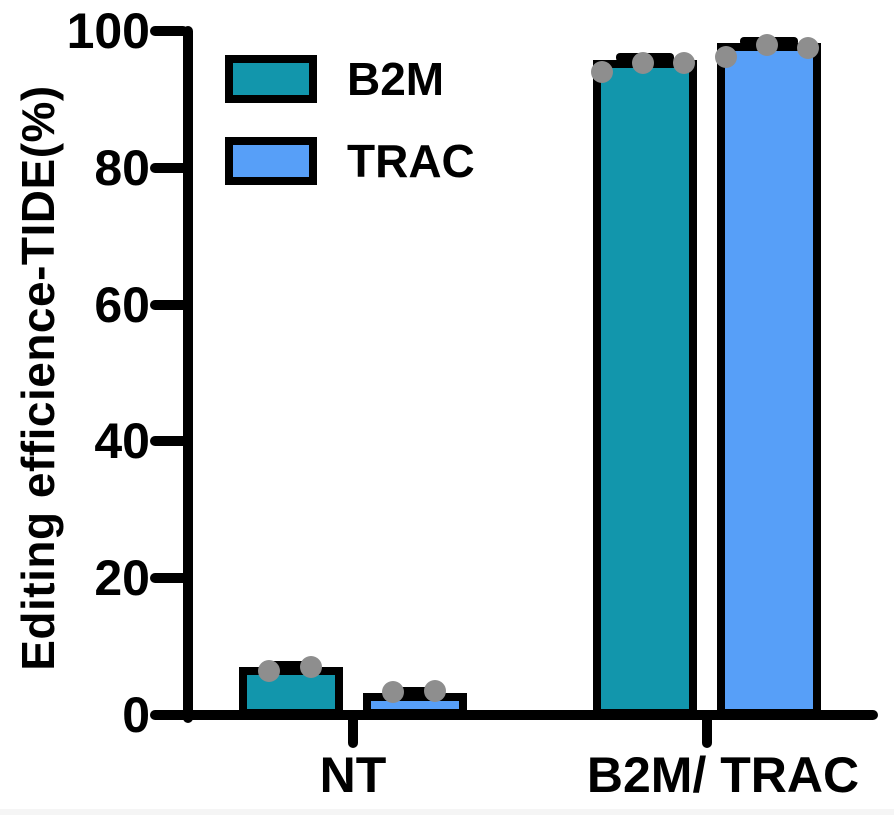 This screenshot has width=894, height=815. I want to click on x-label-b2m-trac: B2M/ TRAC, so click(723, 775).